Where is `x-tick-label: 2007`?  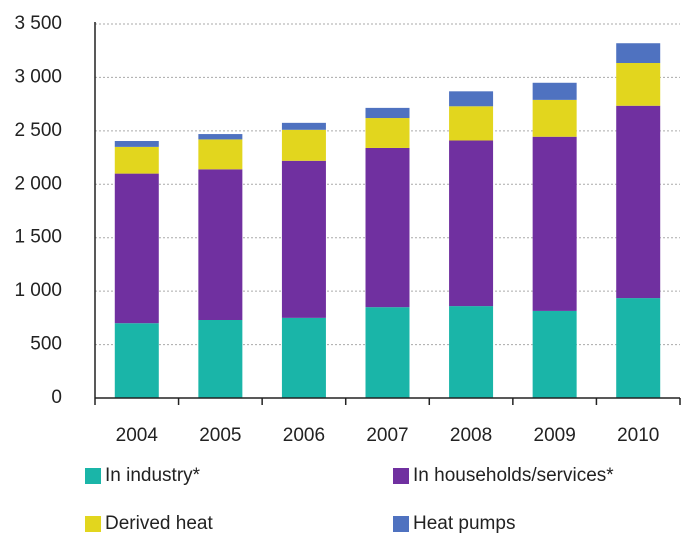 x-tick-label: 2007 is located at coordinates (387, 435).